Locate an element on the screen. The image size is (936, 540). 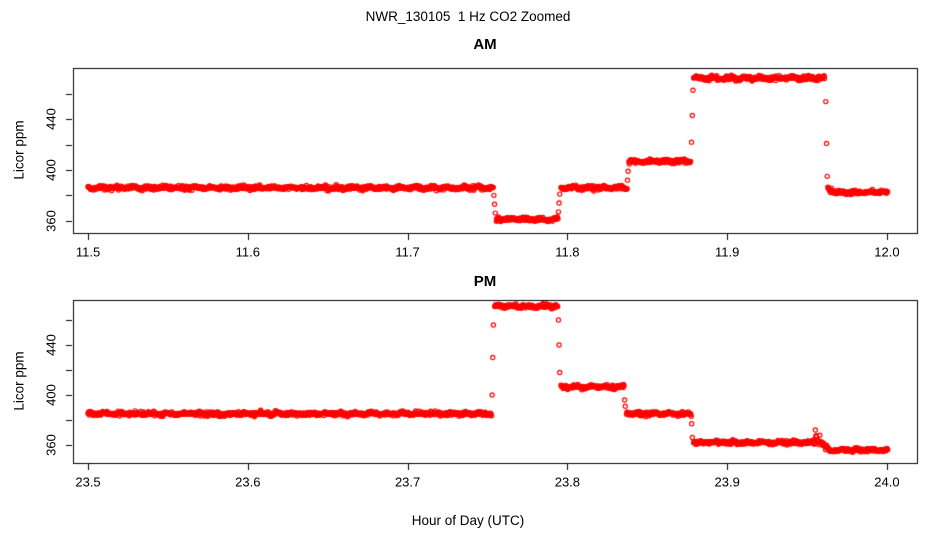
y-axis-label-am: Licor ppm is located at coordinates (19, 150).